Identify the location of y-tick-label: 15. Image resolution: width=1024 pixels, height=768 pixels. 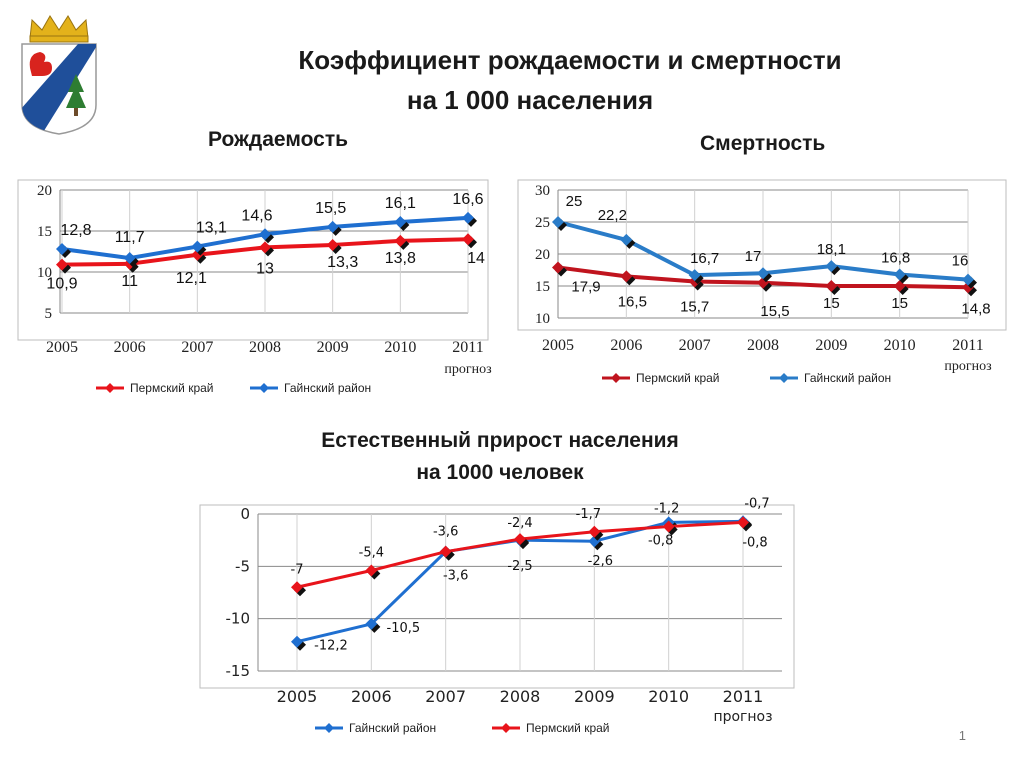
(44, 232).